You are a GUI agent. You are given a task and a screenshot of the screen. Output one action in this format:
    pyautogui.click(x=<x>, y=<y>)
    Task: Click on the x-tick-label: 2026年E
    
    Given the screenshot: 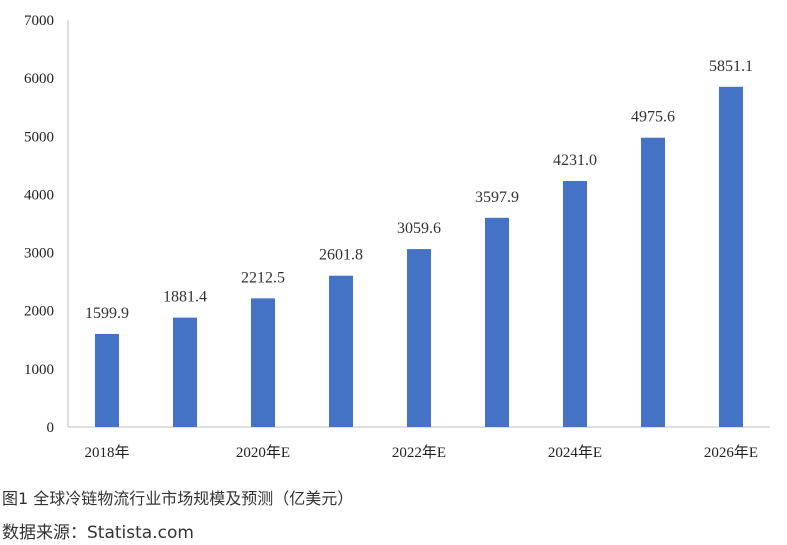 What is the action you would take?
    pyautogui.click(x=731, y=452)
    